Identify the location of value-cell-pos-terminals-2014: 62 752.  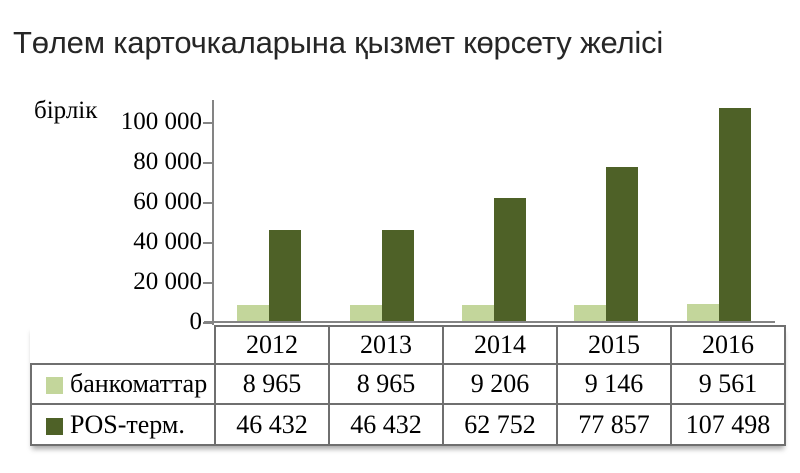
(500, 424).